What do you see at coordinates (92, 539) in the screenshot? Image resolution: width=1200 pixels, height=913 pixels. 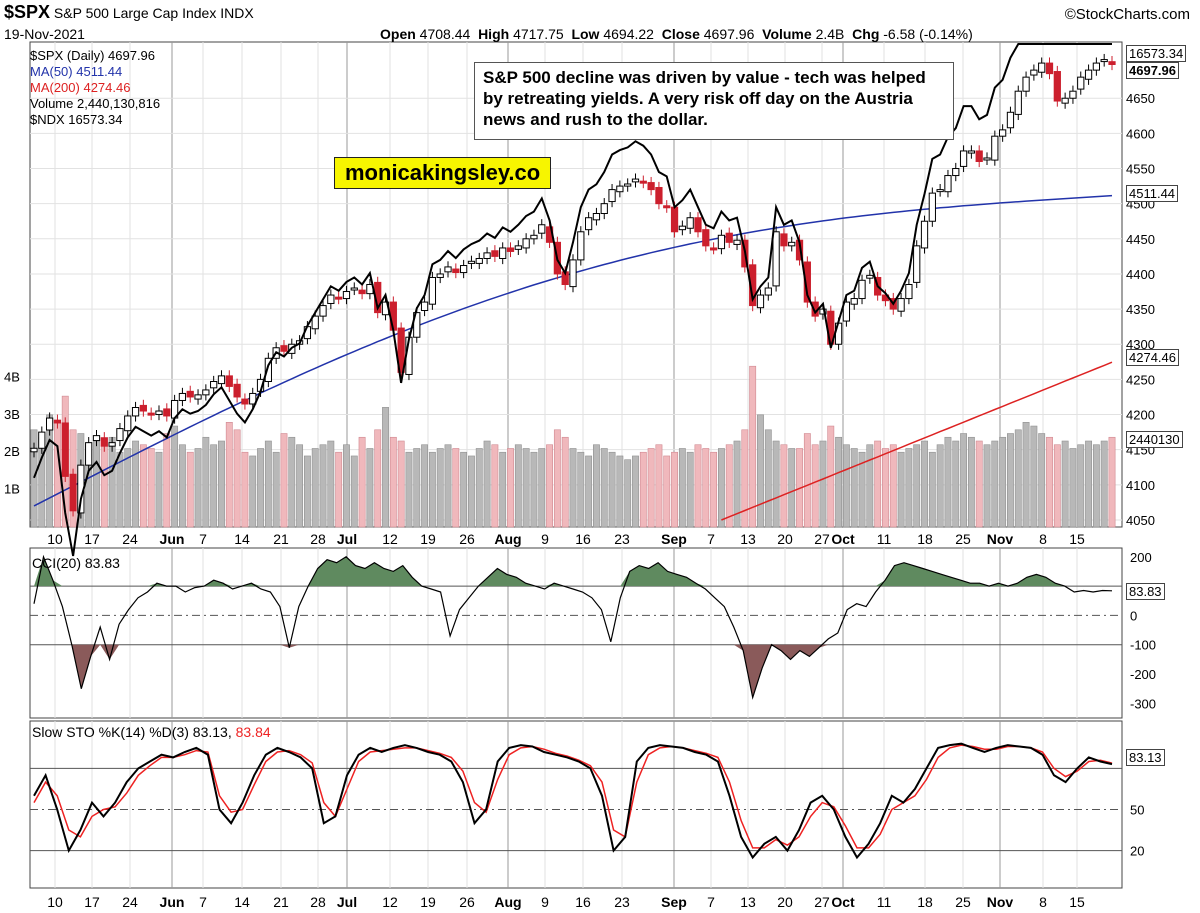 I see `tick-label-price: 17` at bounding box center [92, 539].